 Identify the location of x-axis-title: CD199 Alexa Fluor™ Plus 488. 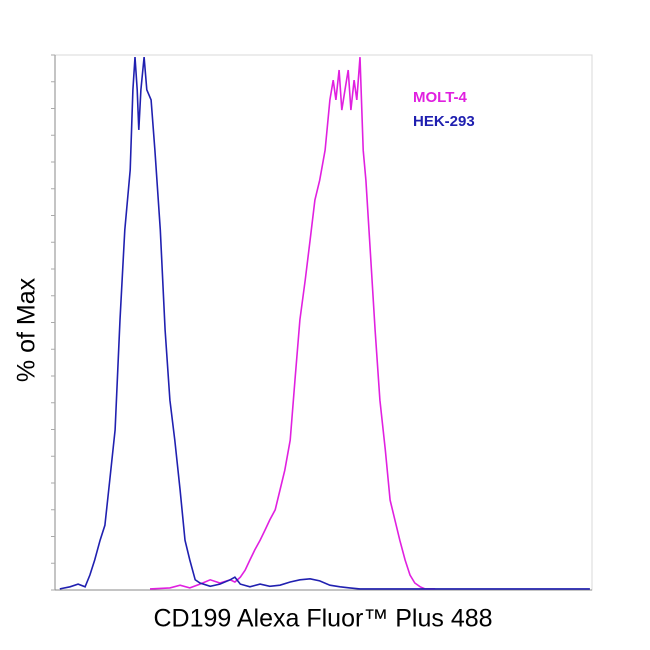
(322, 619).